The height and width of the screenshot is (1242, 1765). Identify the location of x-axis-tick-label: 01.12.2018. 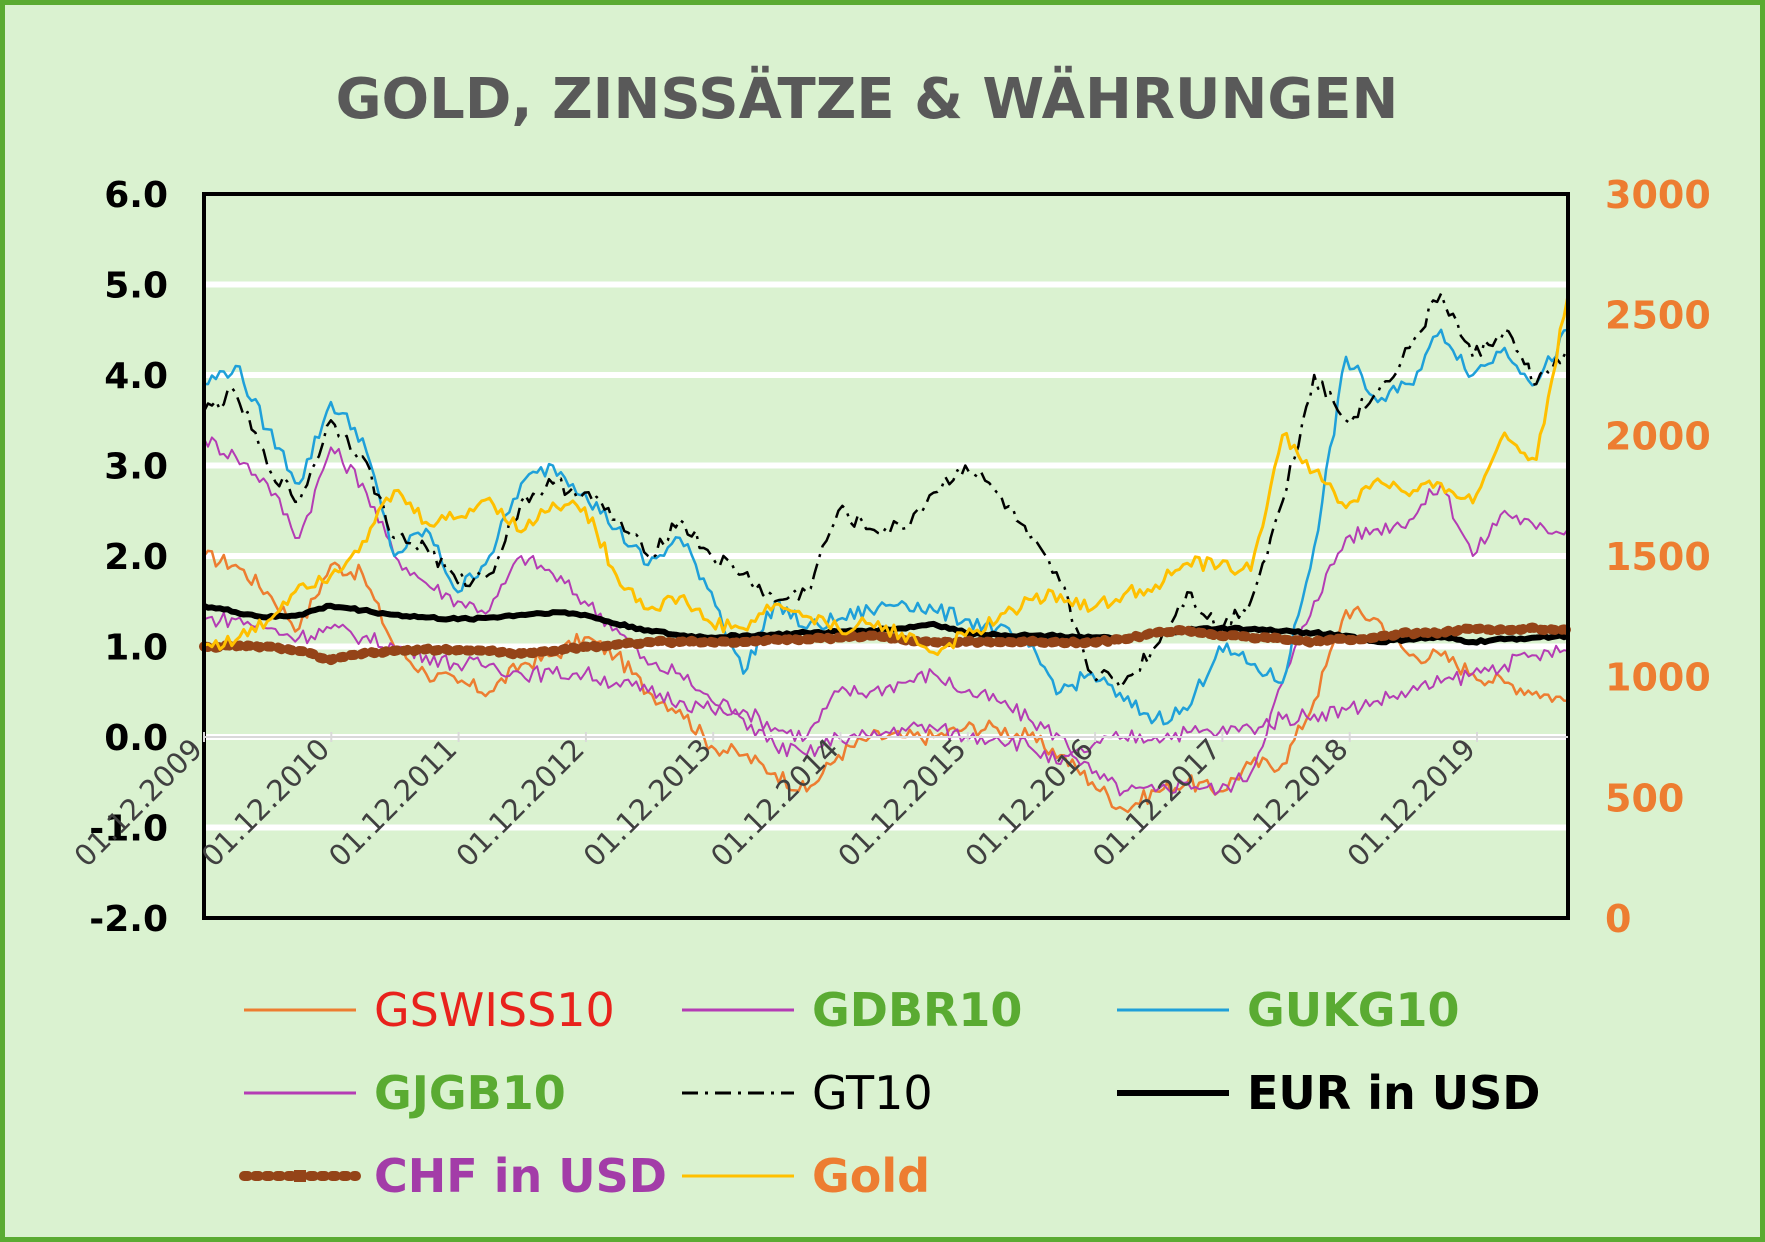
(1283, 802).